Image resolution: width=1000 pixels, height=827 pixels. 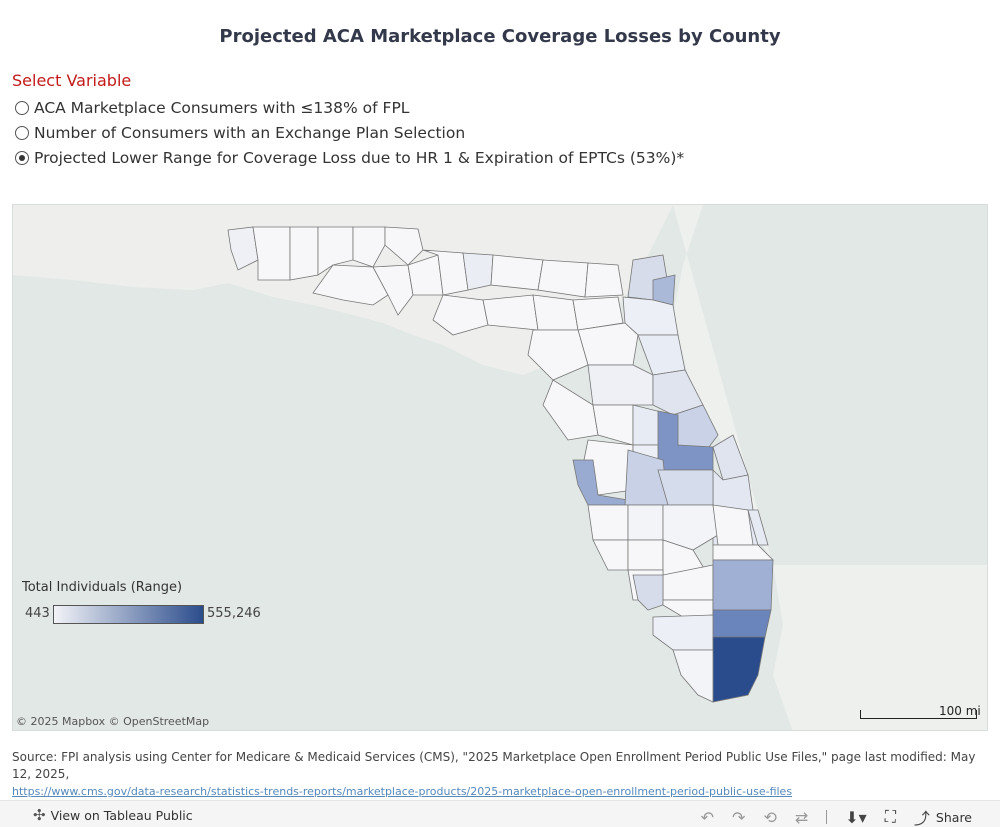 What do you see at coordinates (22, 157) in the screenshot?
I see `radio-button-selected-icon` at bounding box center [22, 157].